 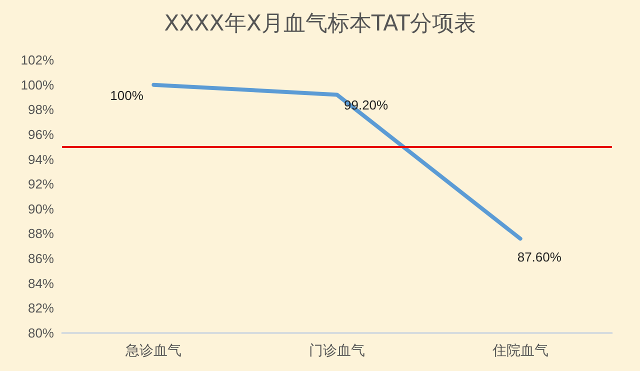 I want to click on data-label: 100%, so click(x=127, y=95).